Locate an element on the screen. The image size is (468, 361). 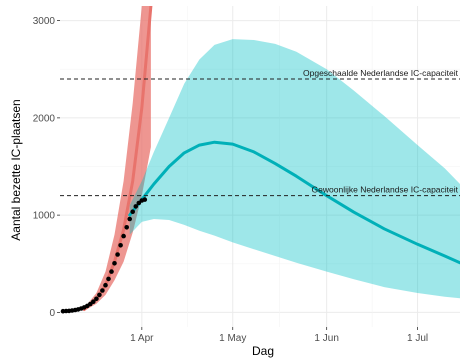
reference-line-label: Gewoonlijke Nederlandse IC-capaciteit is located at coordinates (385, 190).